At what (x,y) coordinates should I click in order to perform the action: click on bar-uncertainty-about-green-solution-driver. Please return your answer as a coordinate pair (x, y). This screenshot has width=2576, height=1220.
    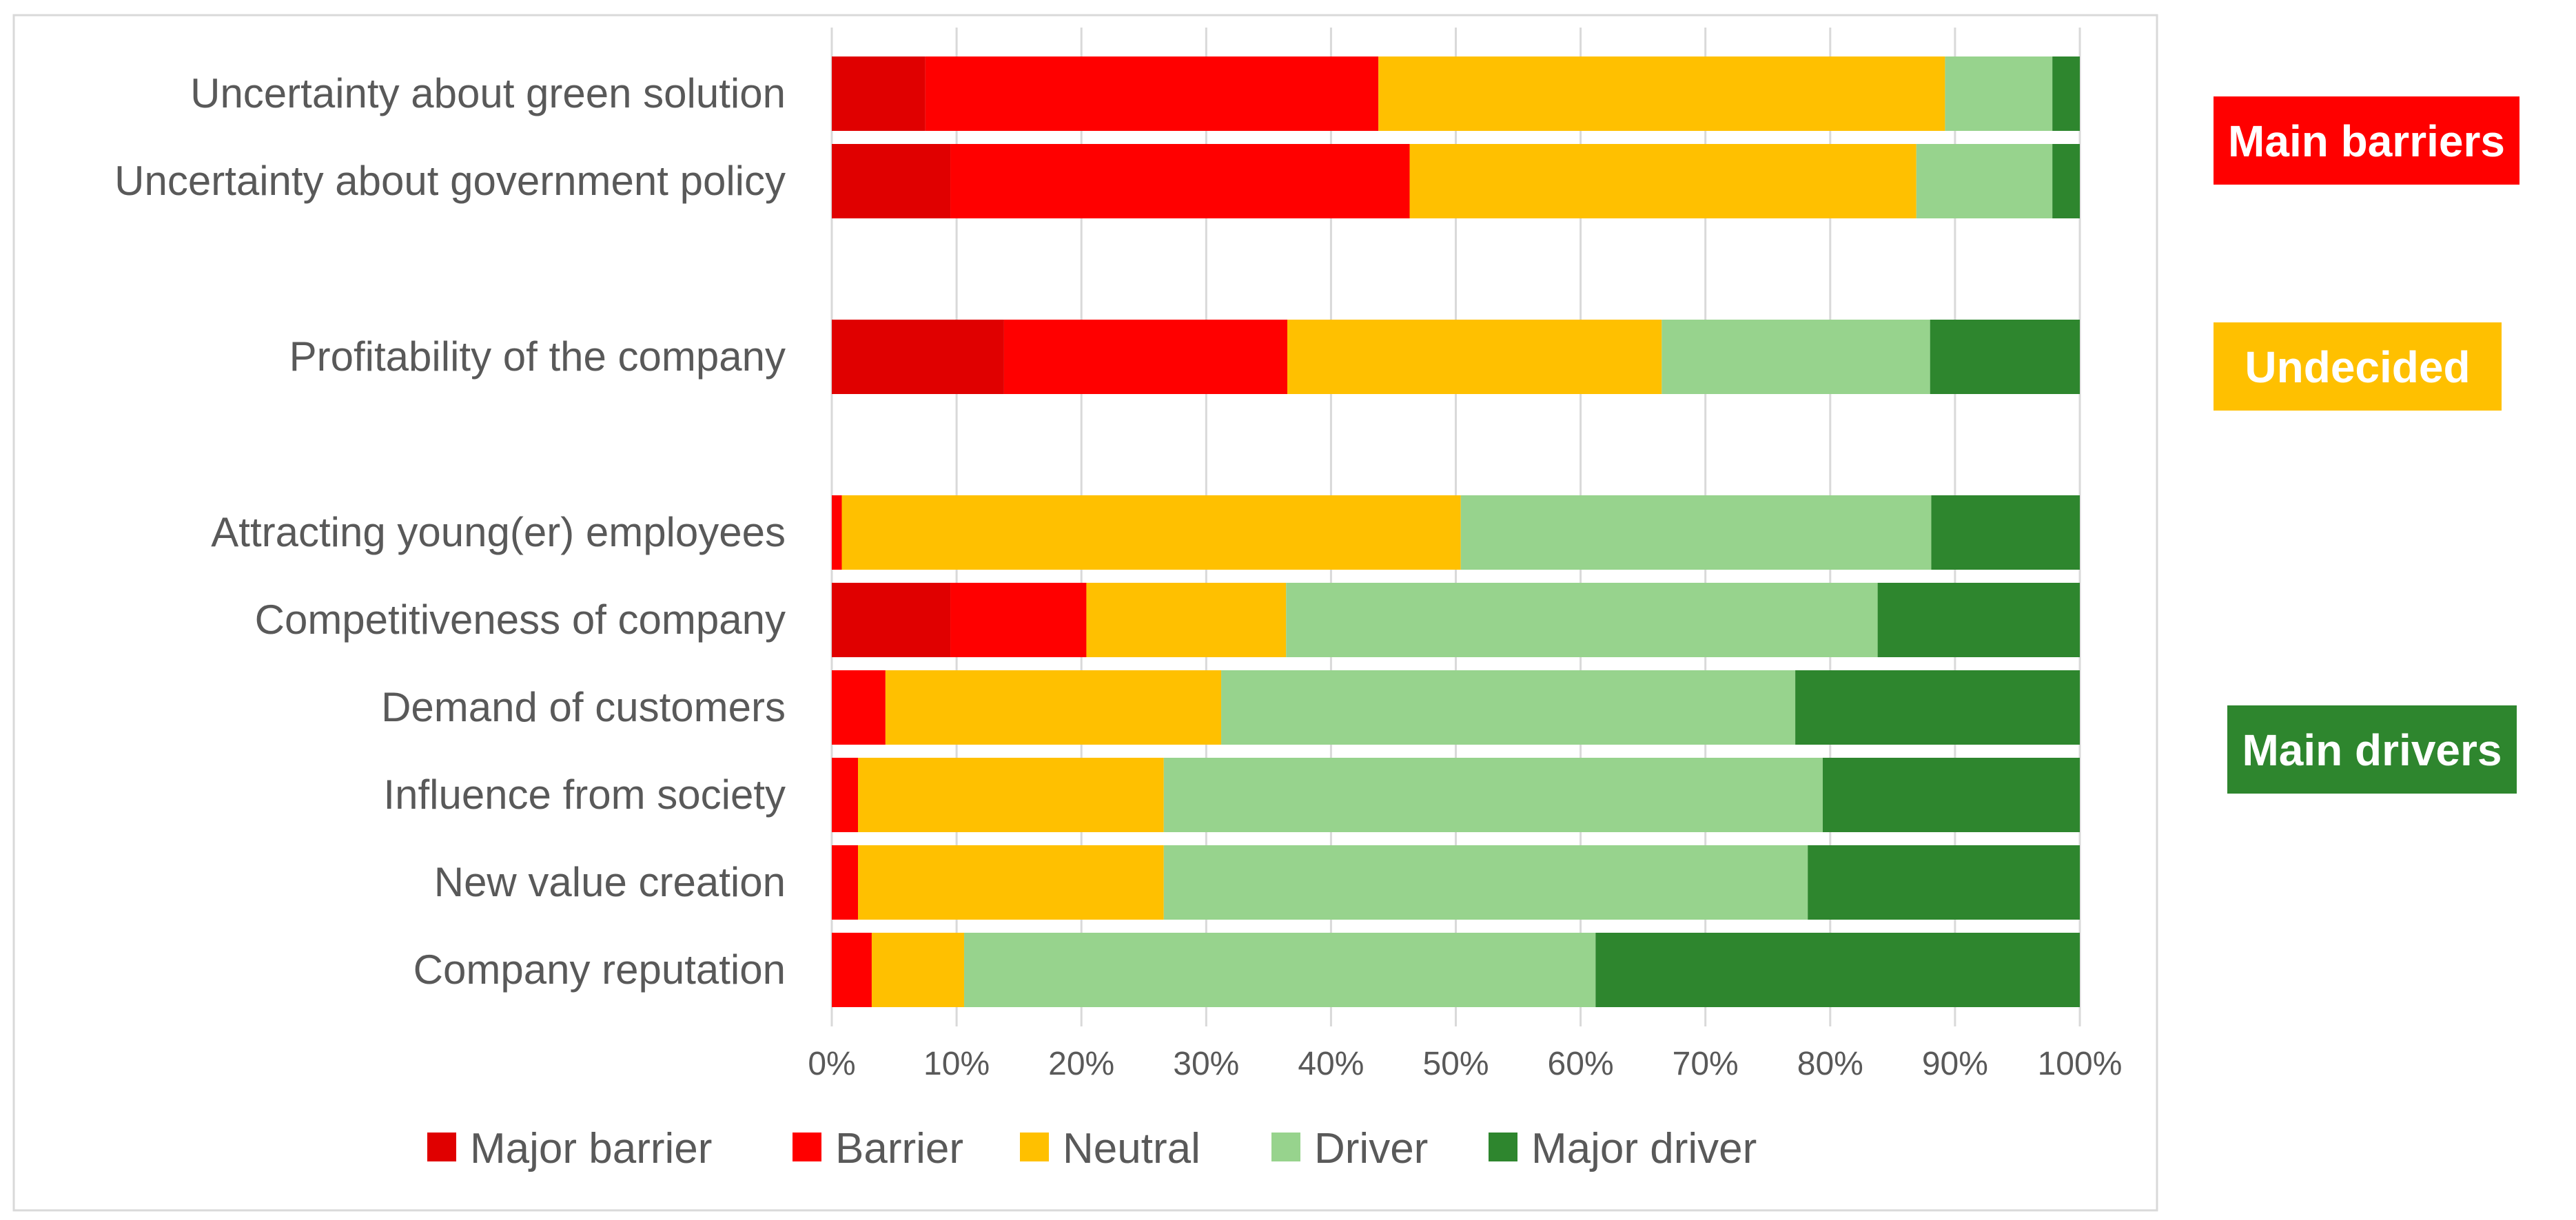
    Looking at the image, I should click on (1999, 93).